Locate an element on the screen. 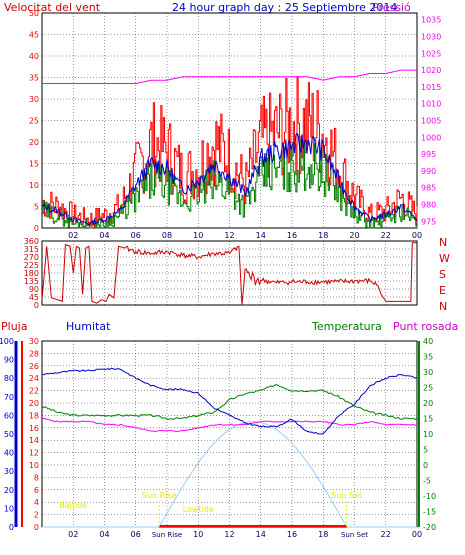 The width and height of the screenshot is (465, 555). temp-y-tick-7: 15 is located at coordinates (428, 419).